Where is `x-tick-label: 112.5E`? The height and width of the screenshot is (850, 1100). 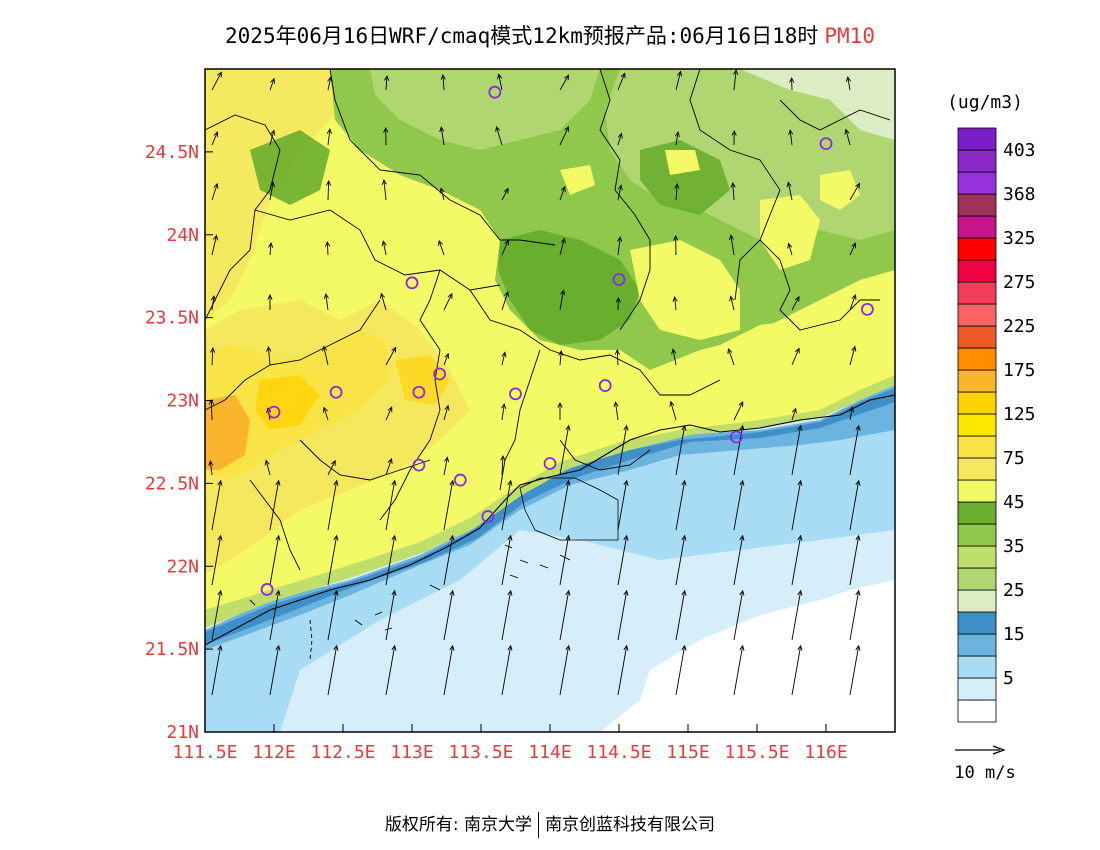 x-tick-label: 112.5E is located at coordinates (342, 752).